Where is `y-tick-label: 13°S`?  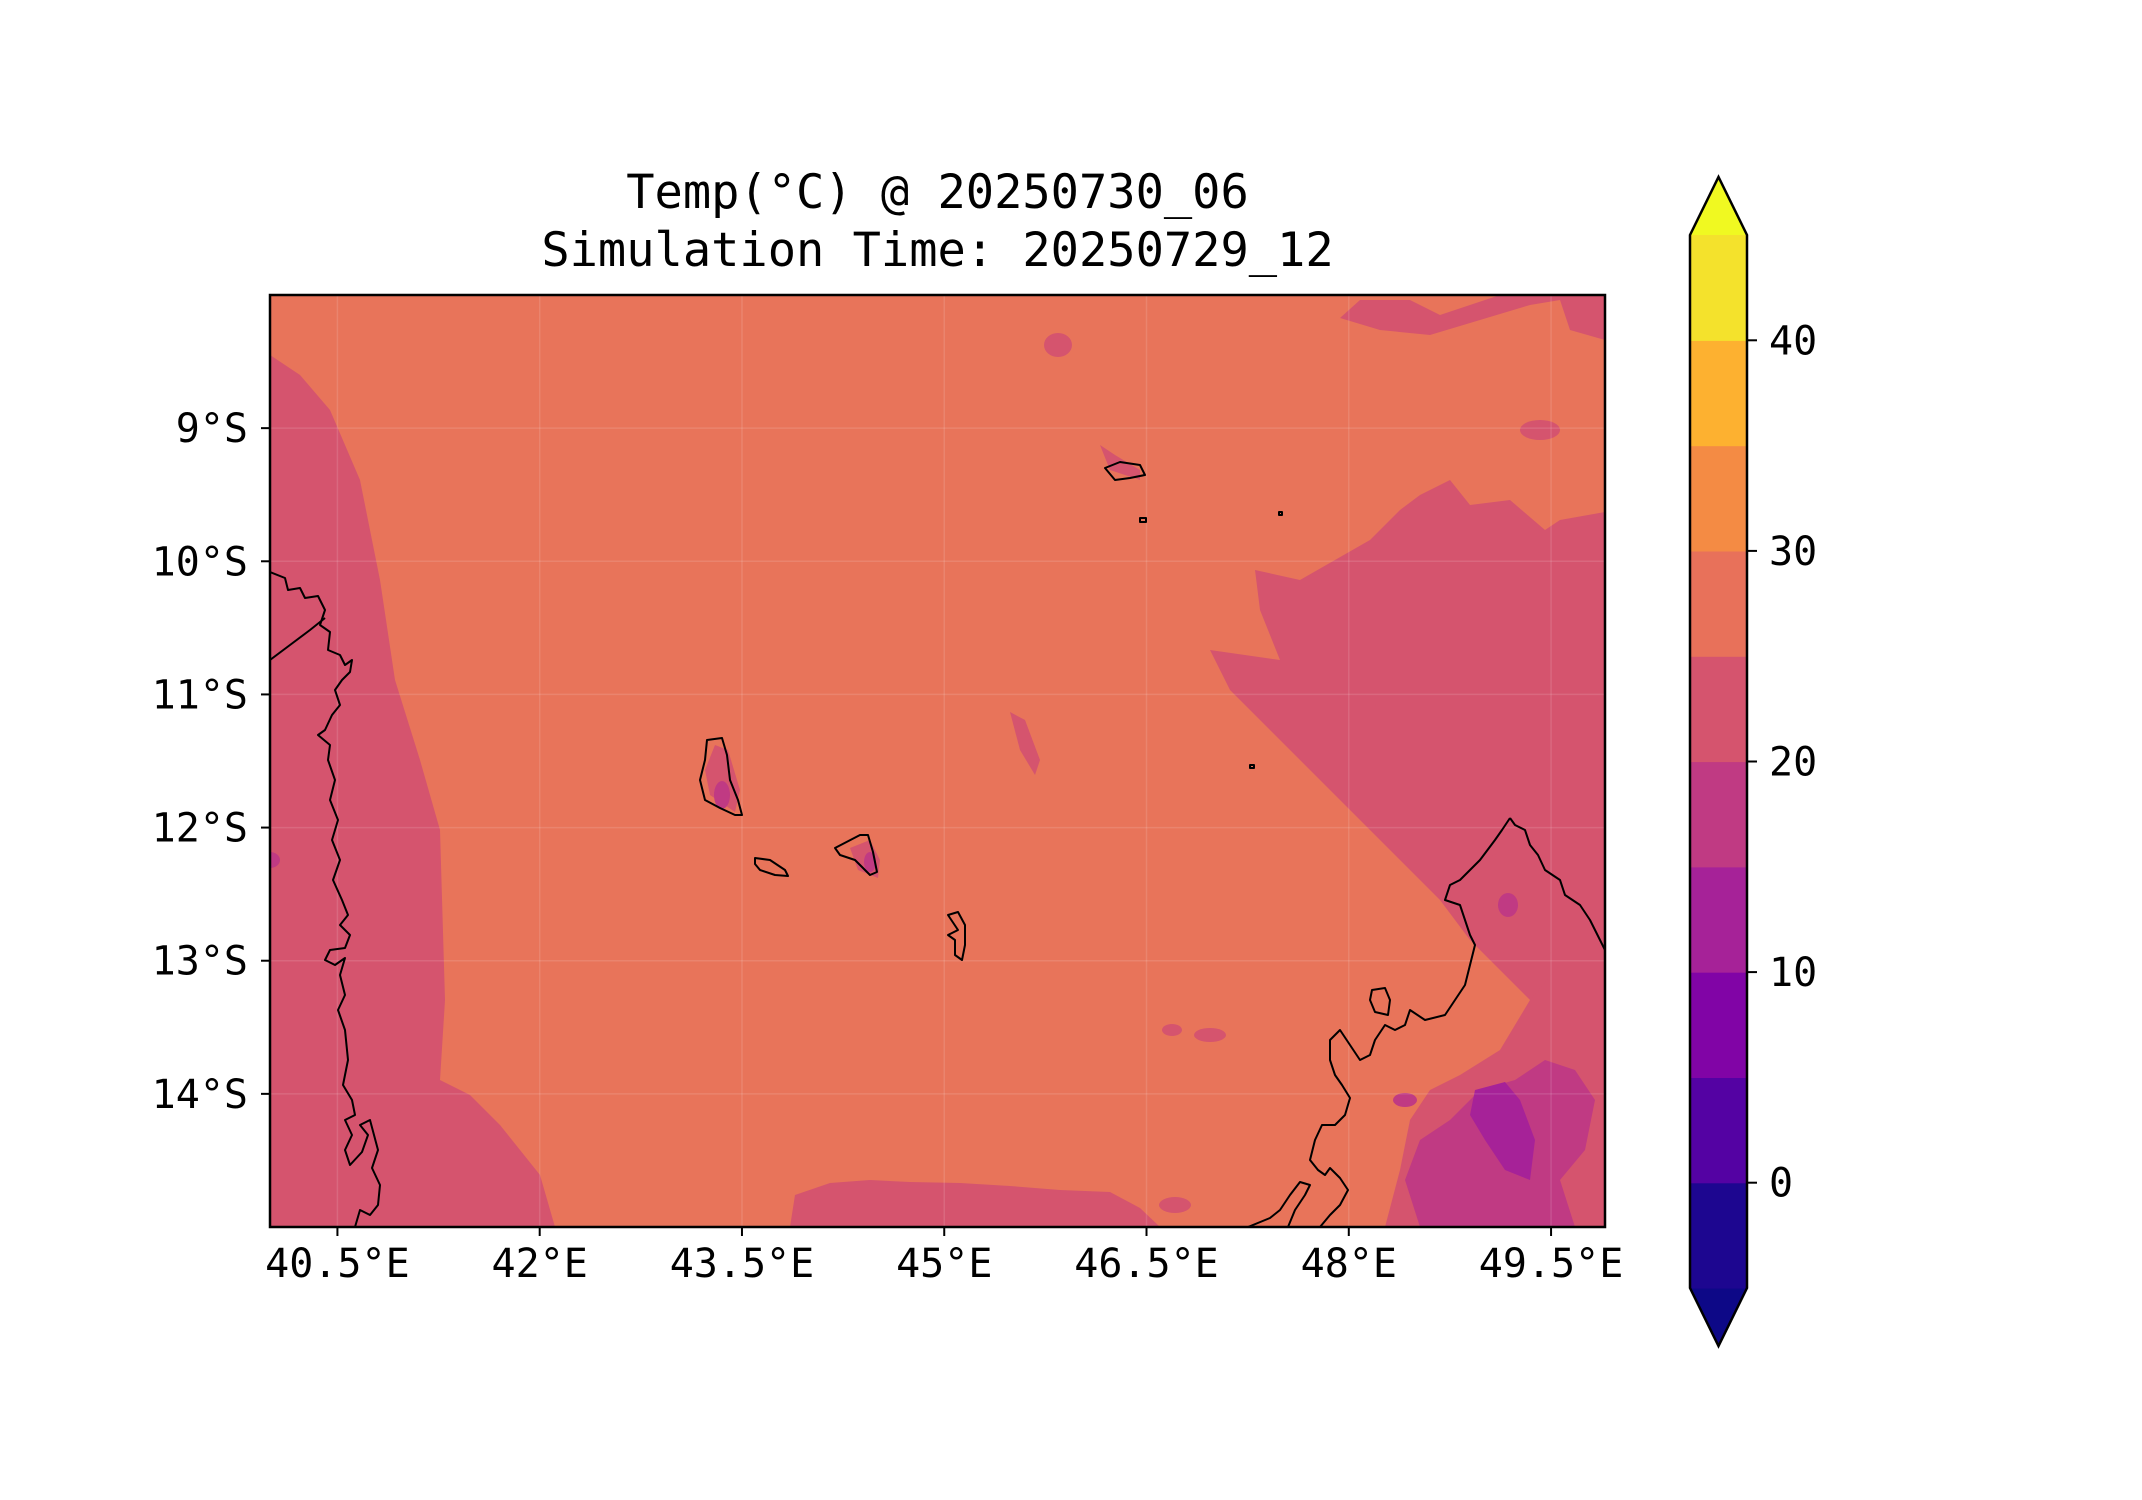 y-tick-label: 13°S is located at coordinates (200, 962).